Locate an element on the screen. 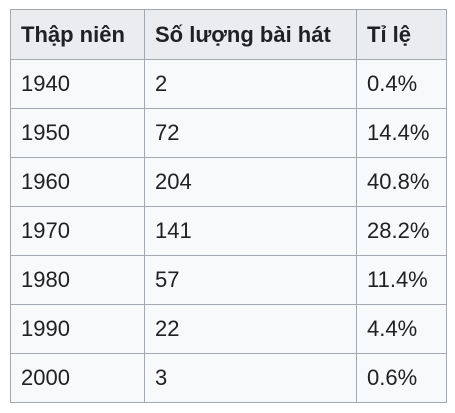  cell-song-count: 141 is located at coordinates (251, 231).